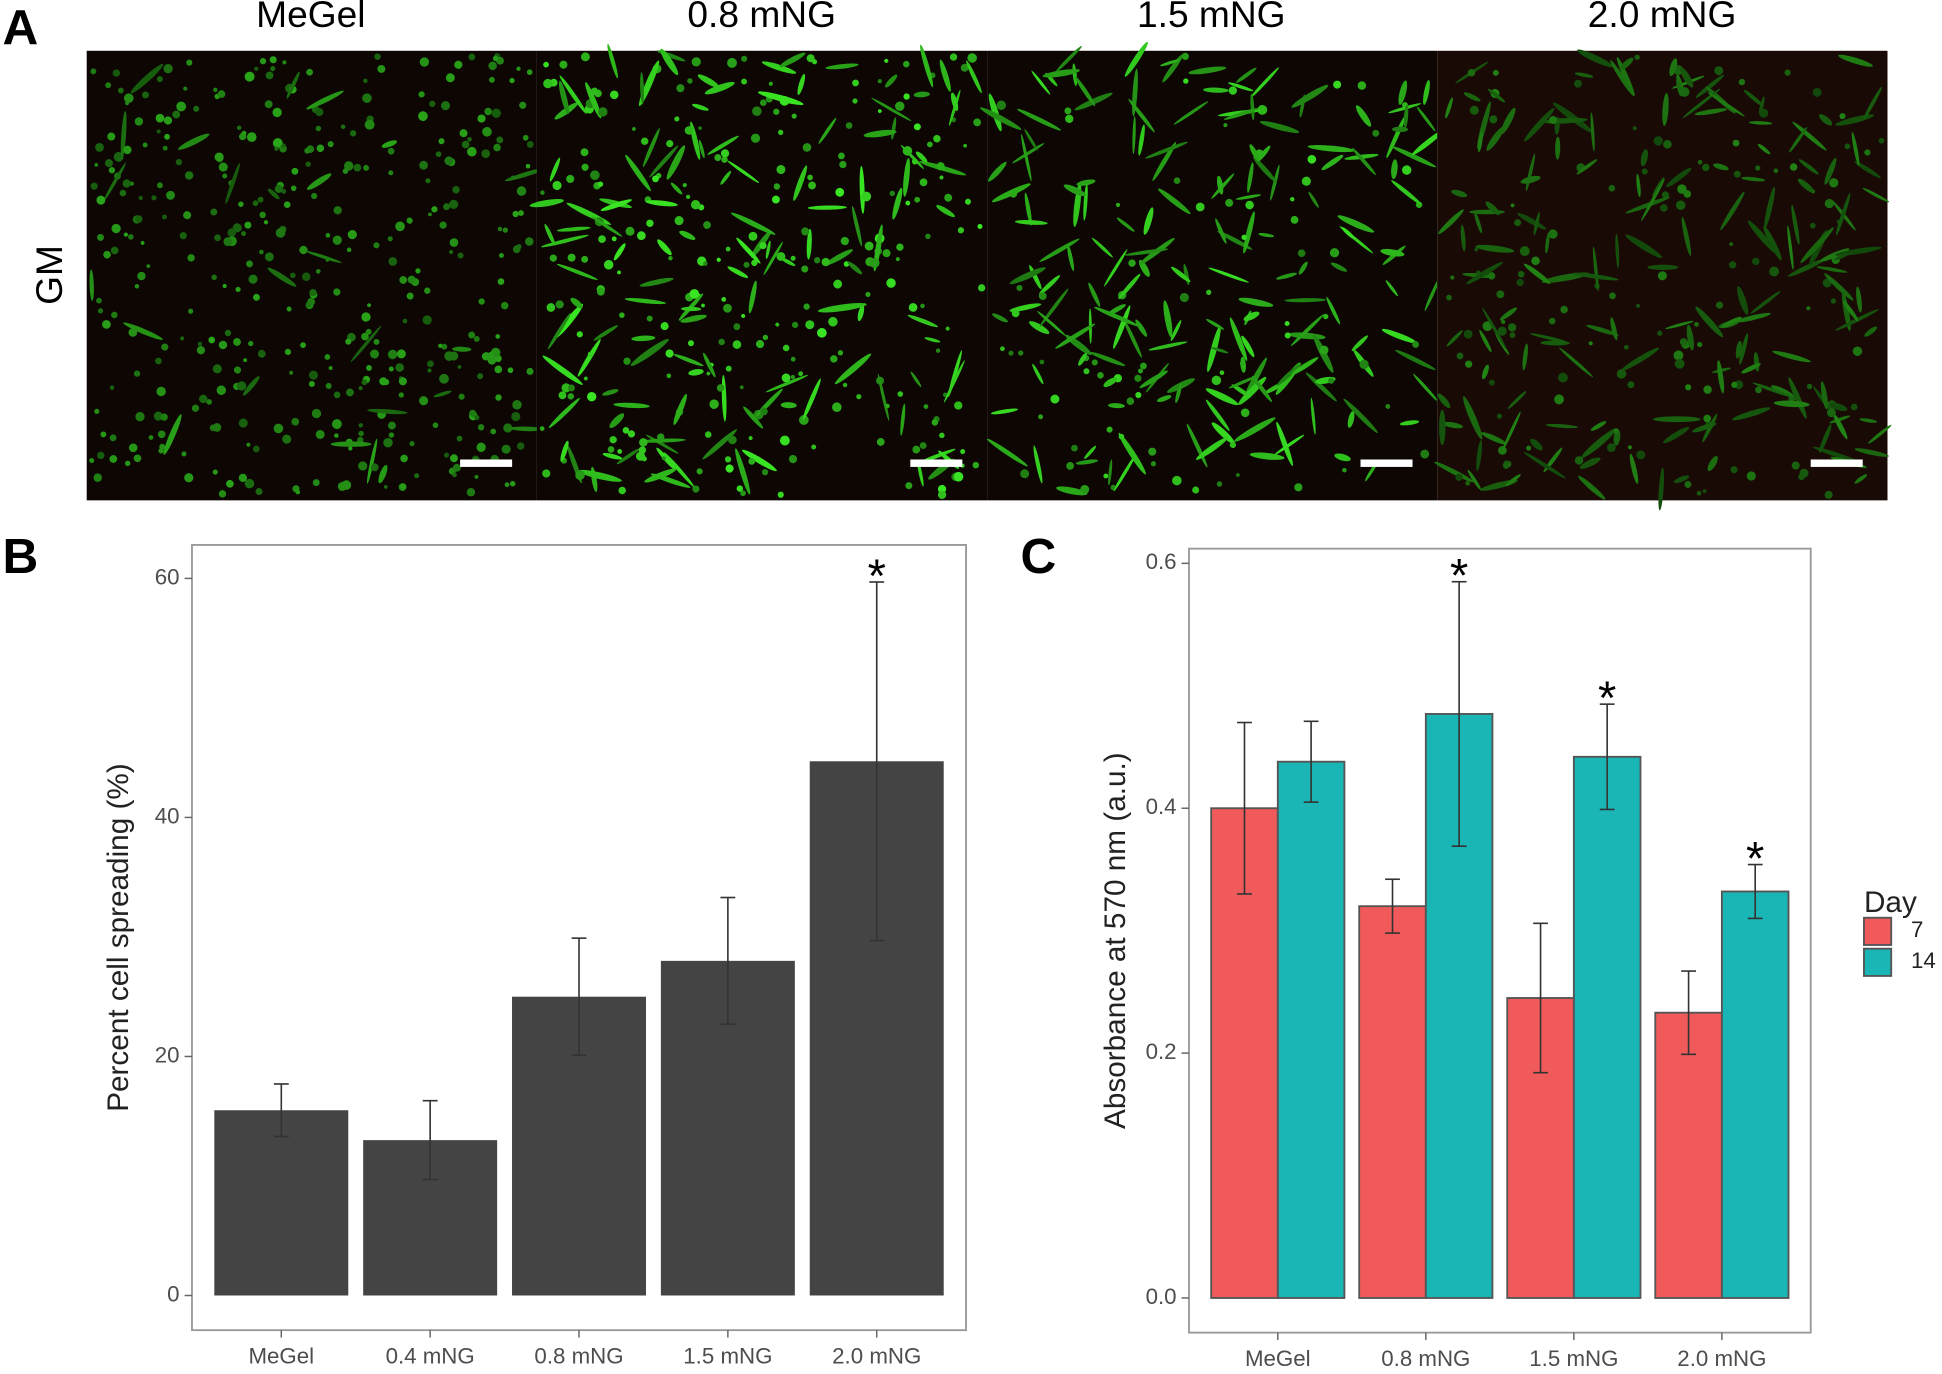  I want to click on y-tick-label: 0.0, so click(1161, 1296).